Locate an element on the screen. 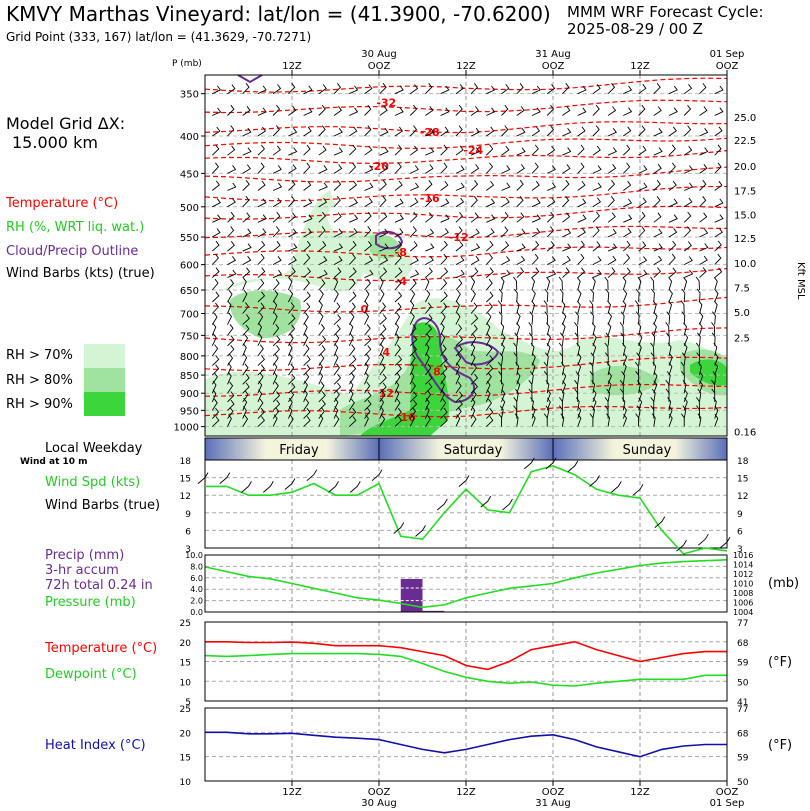  temperature-contour-label: -24 is located at coordinates (473, 150).